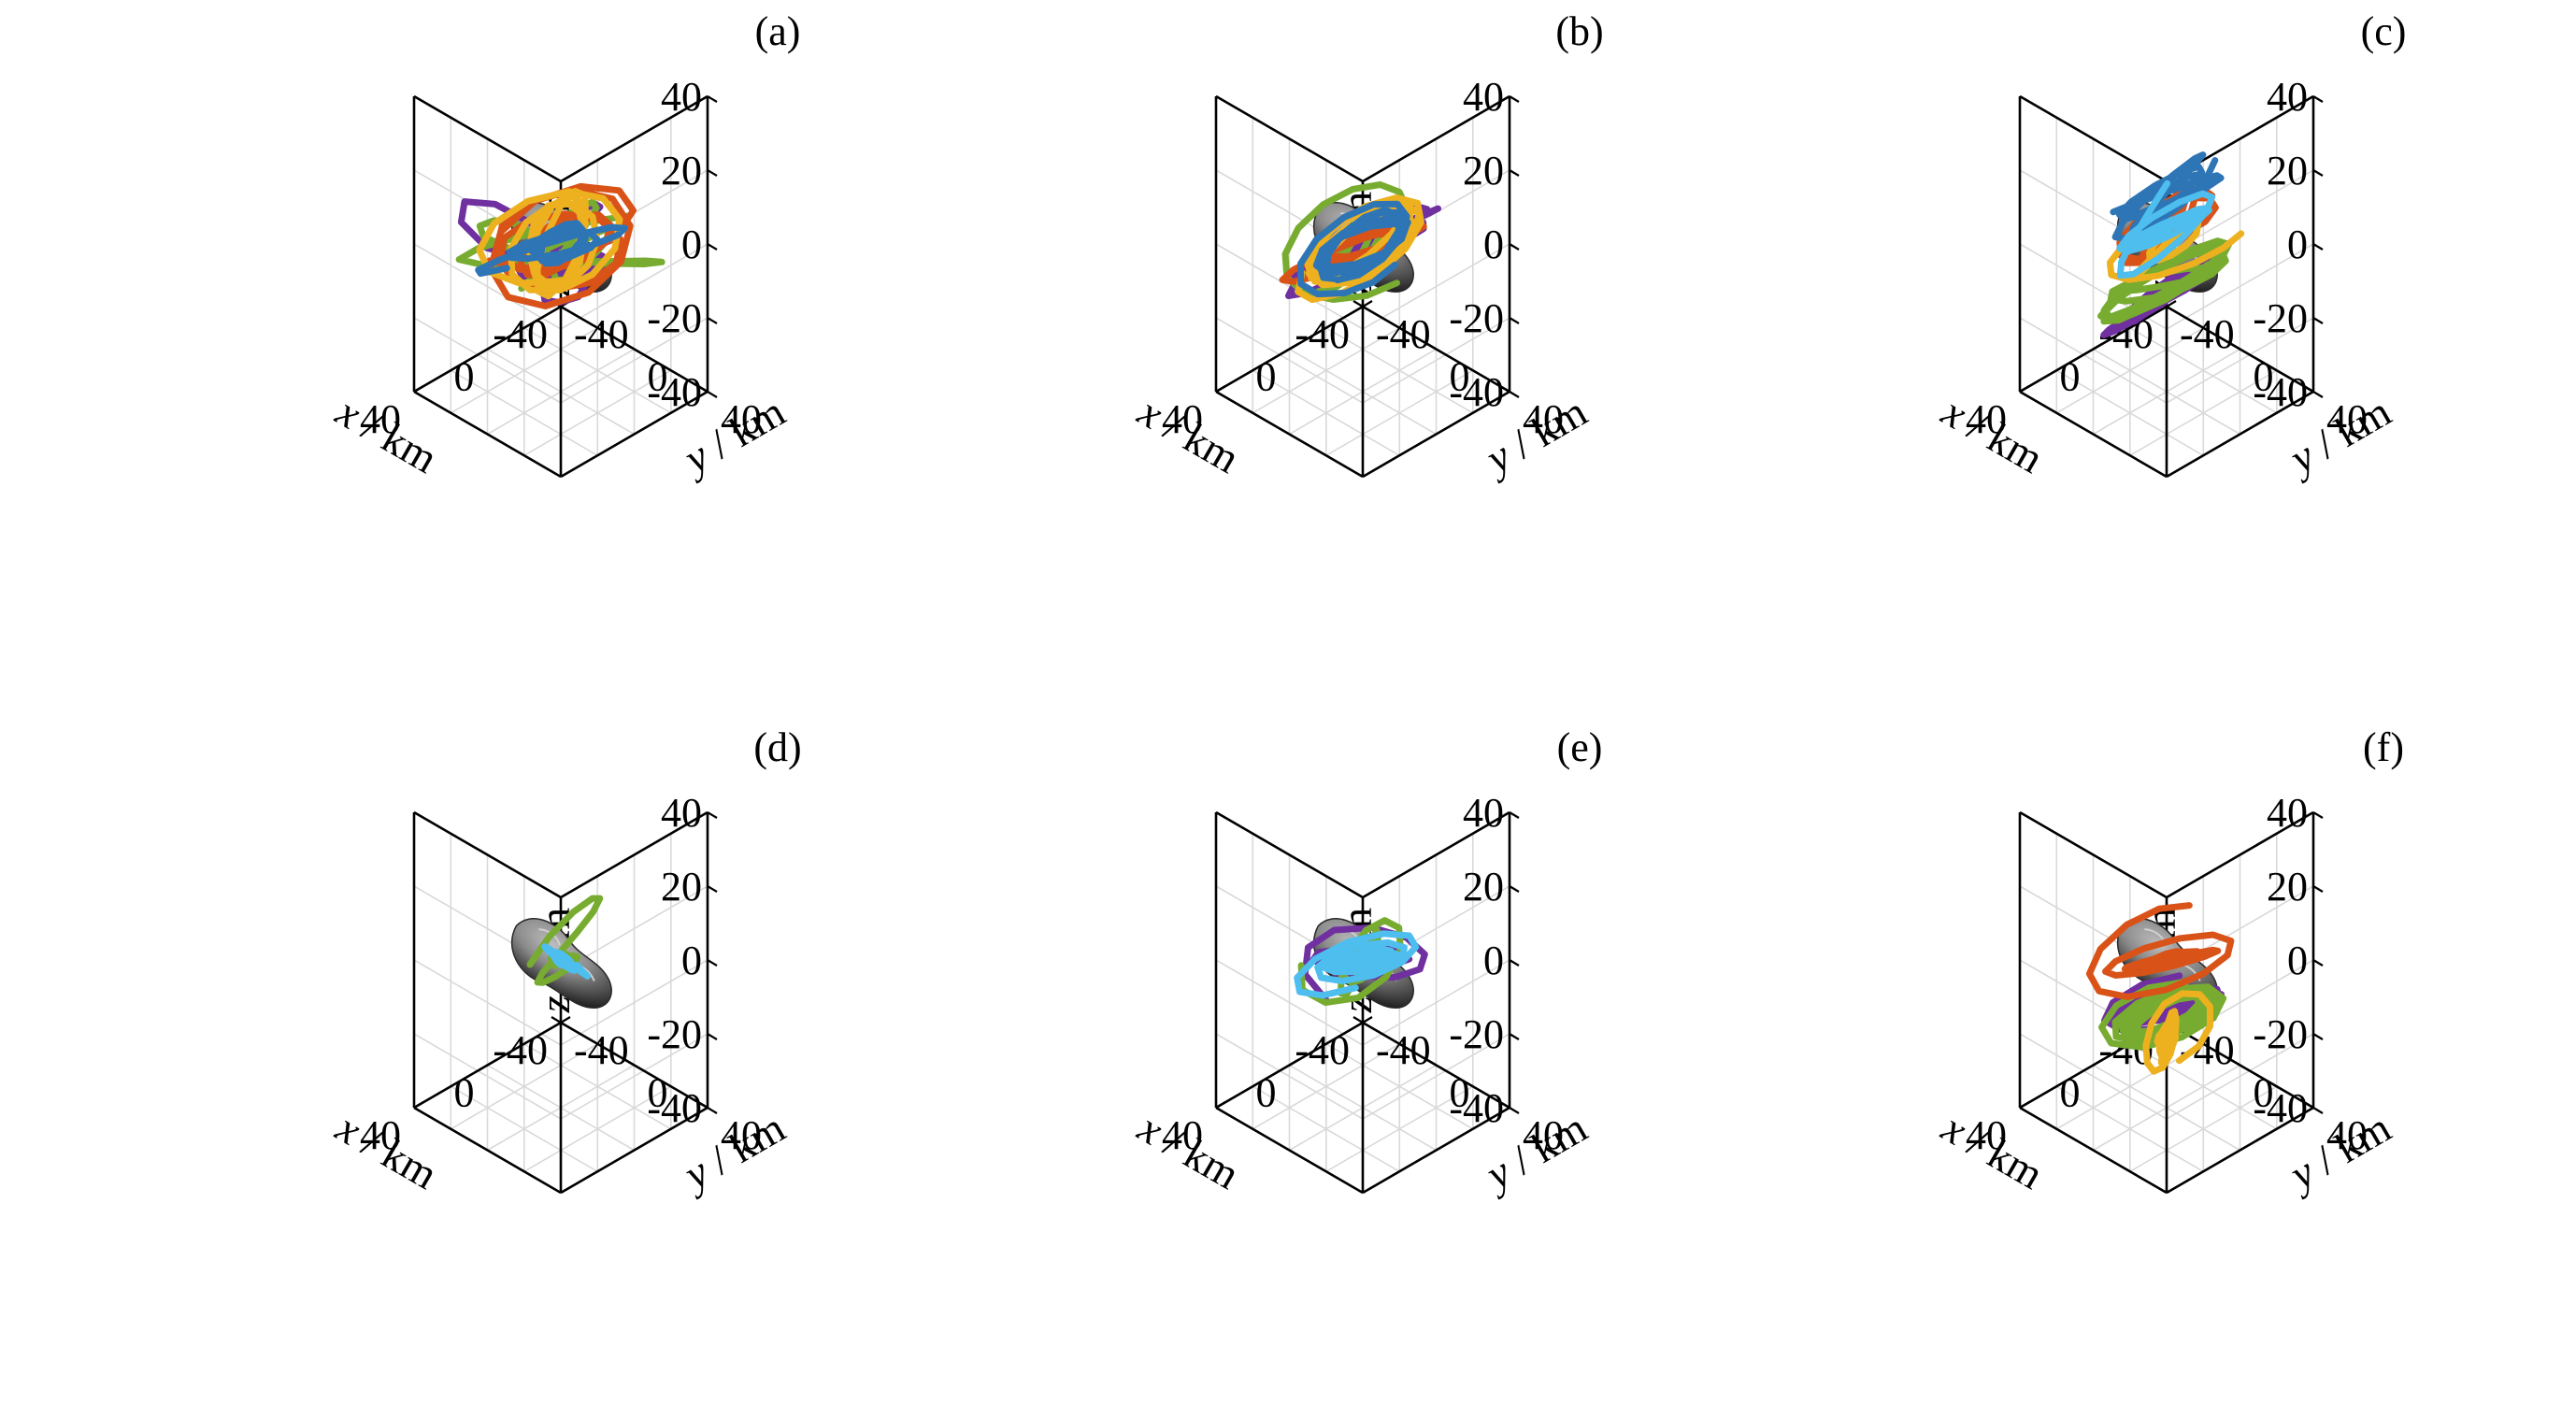 This screenshot has height=1404, width=2576. What do you see at coordinates (778, 31) in the screenshot?
I see `panel-label: (a)` at bounding box center [778, 31].